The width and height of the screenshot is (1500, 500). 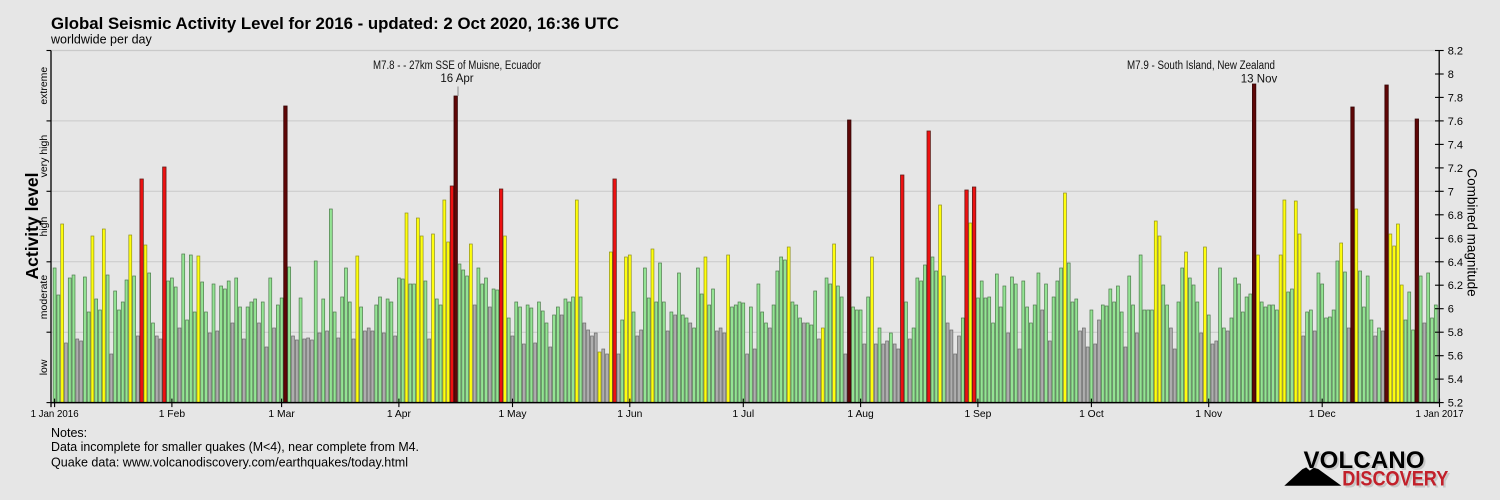 I want to click on svg-text: 1 Nov, so click(x=1209, y=414).